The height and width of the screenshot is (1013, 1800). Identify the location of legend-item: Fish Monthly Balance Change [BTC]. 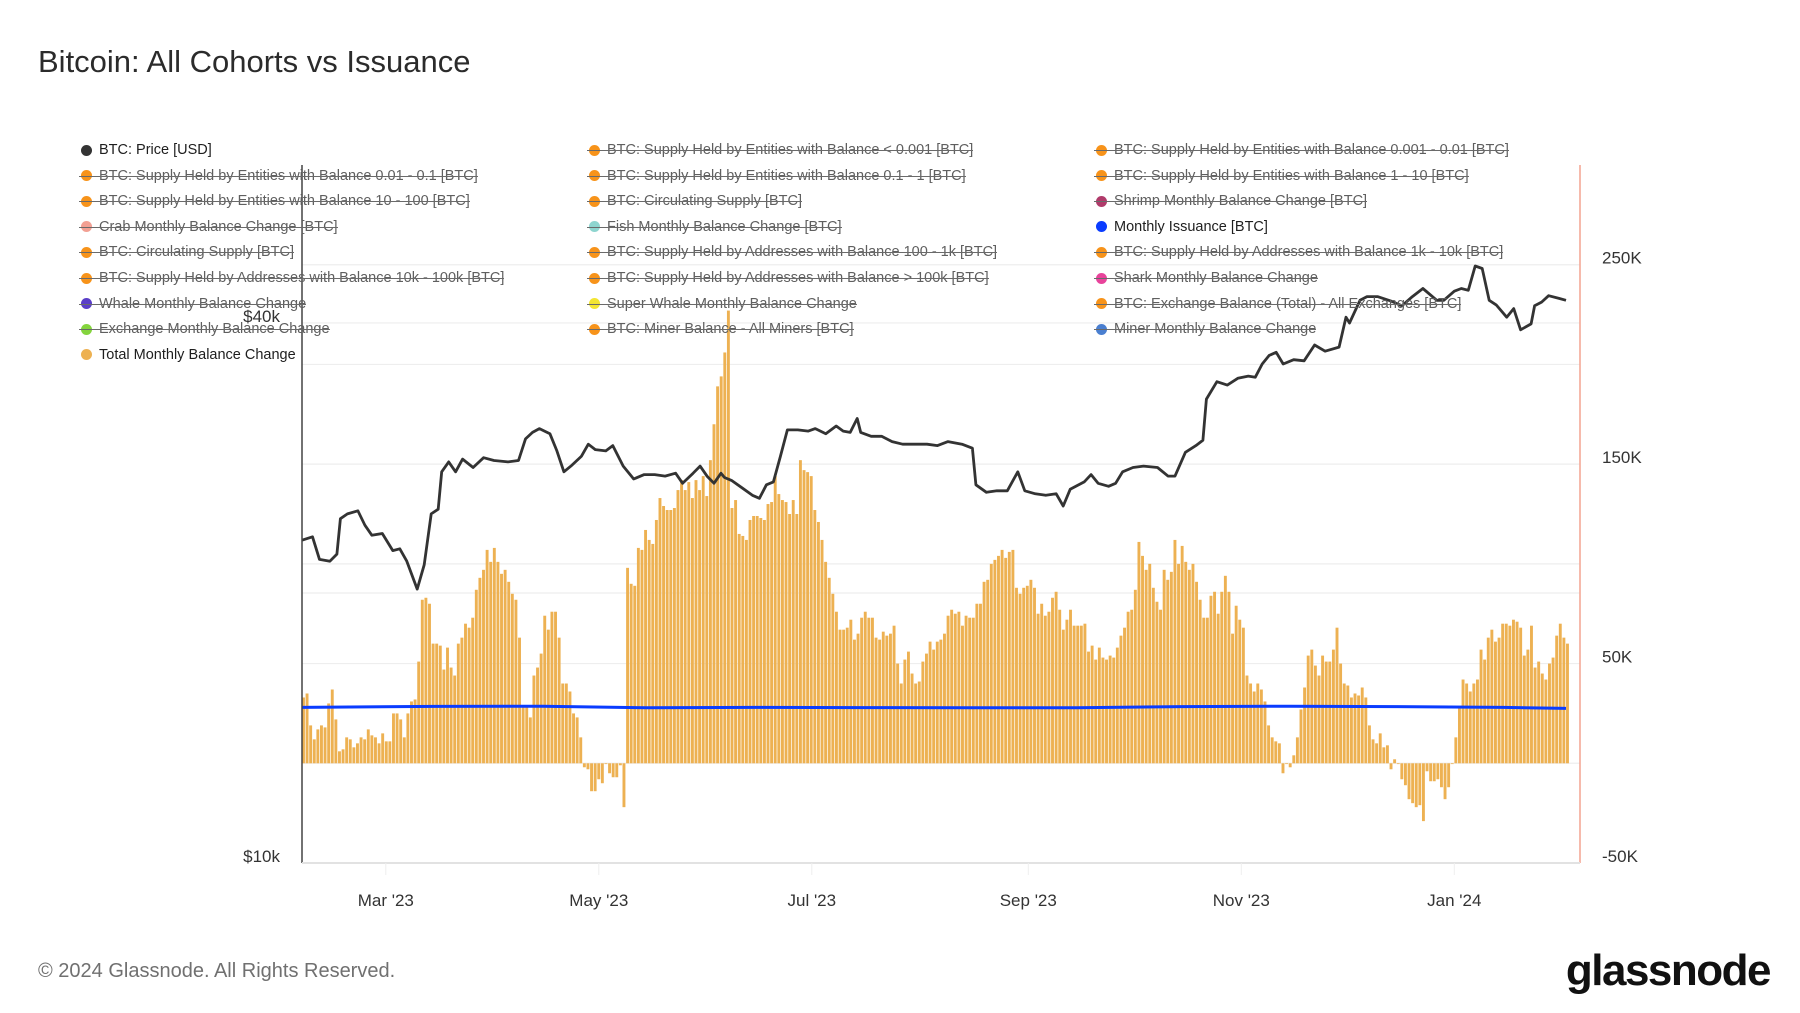
(714, 227).